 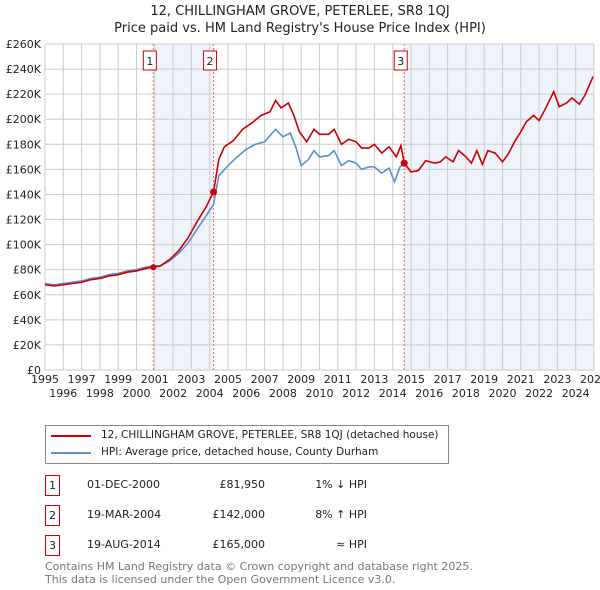 What do you see at coordinates (590, 379) in the screenshot?
I see `x-tick-label: 2025` at bounding box center [590, 379].